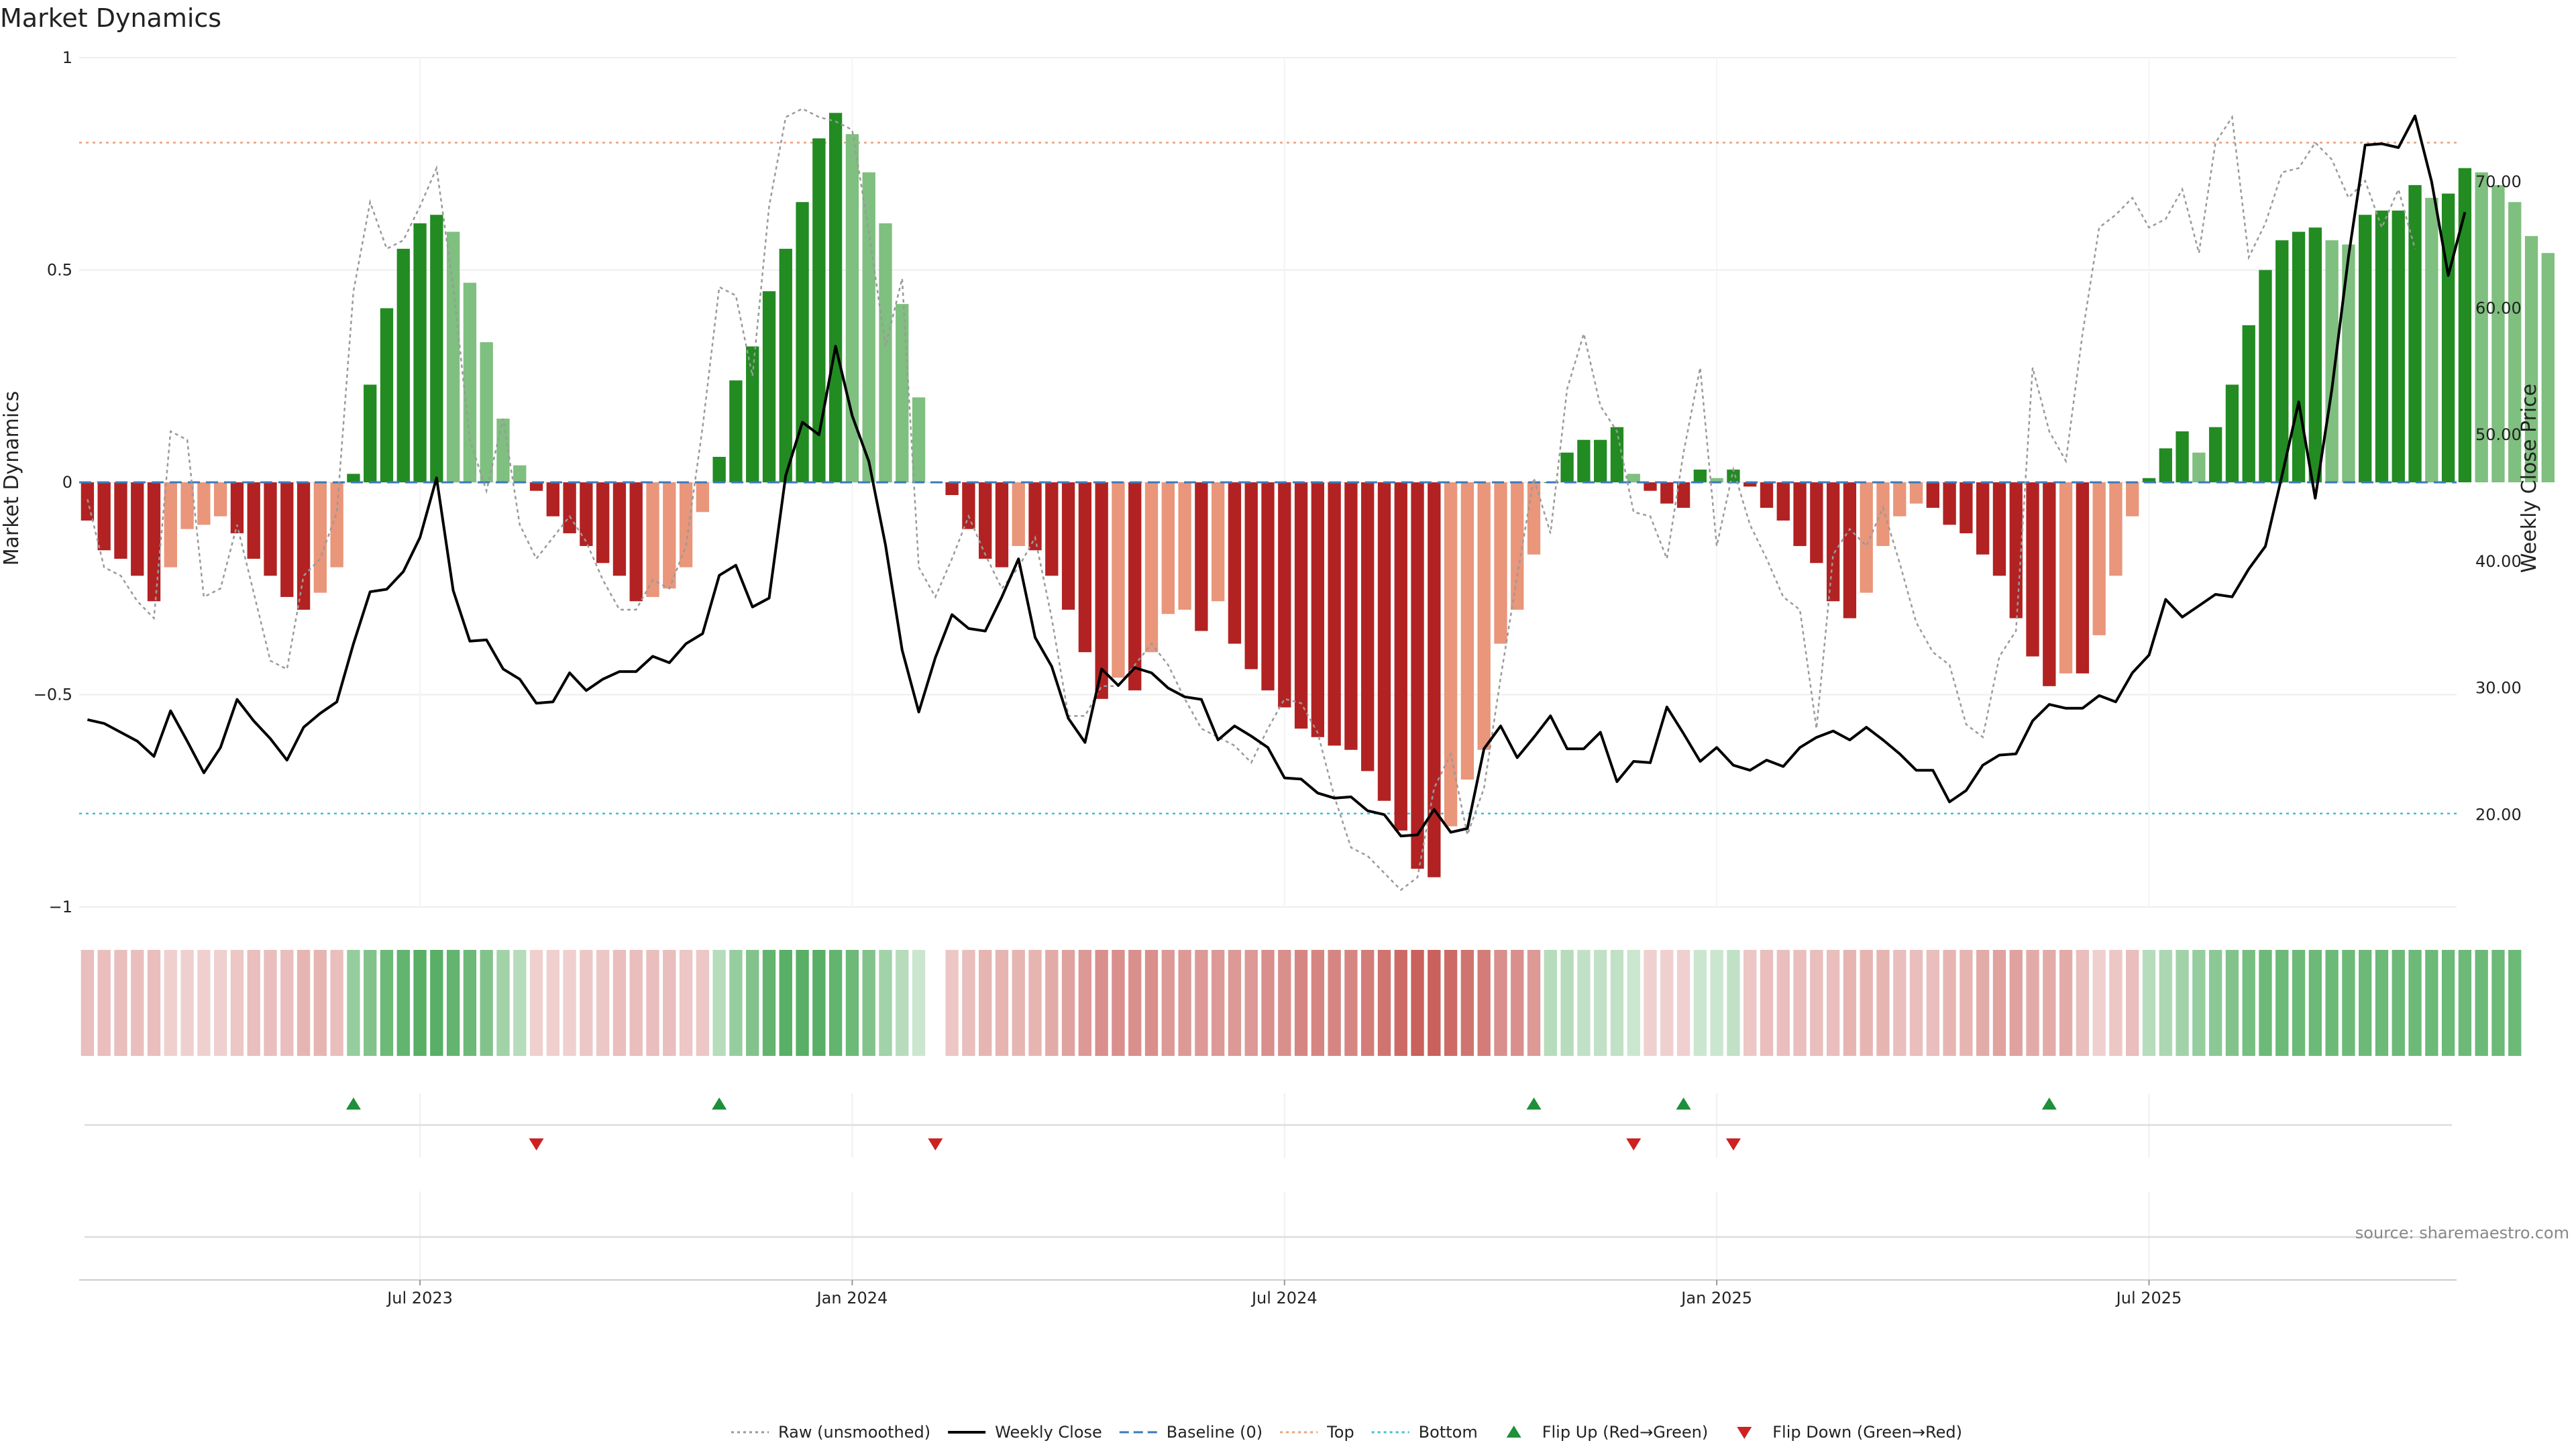 The width and height of the screenshot is (2576, 1449). What do you see at coordinates (1448, 1432) in the screenshot?
I see `legend-label: Bottom` at bounding box center [1448, 1432].